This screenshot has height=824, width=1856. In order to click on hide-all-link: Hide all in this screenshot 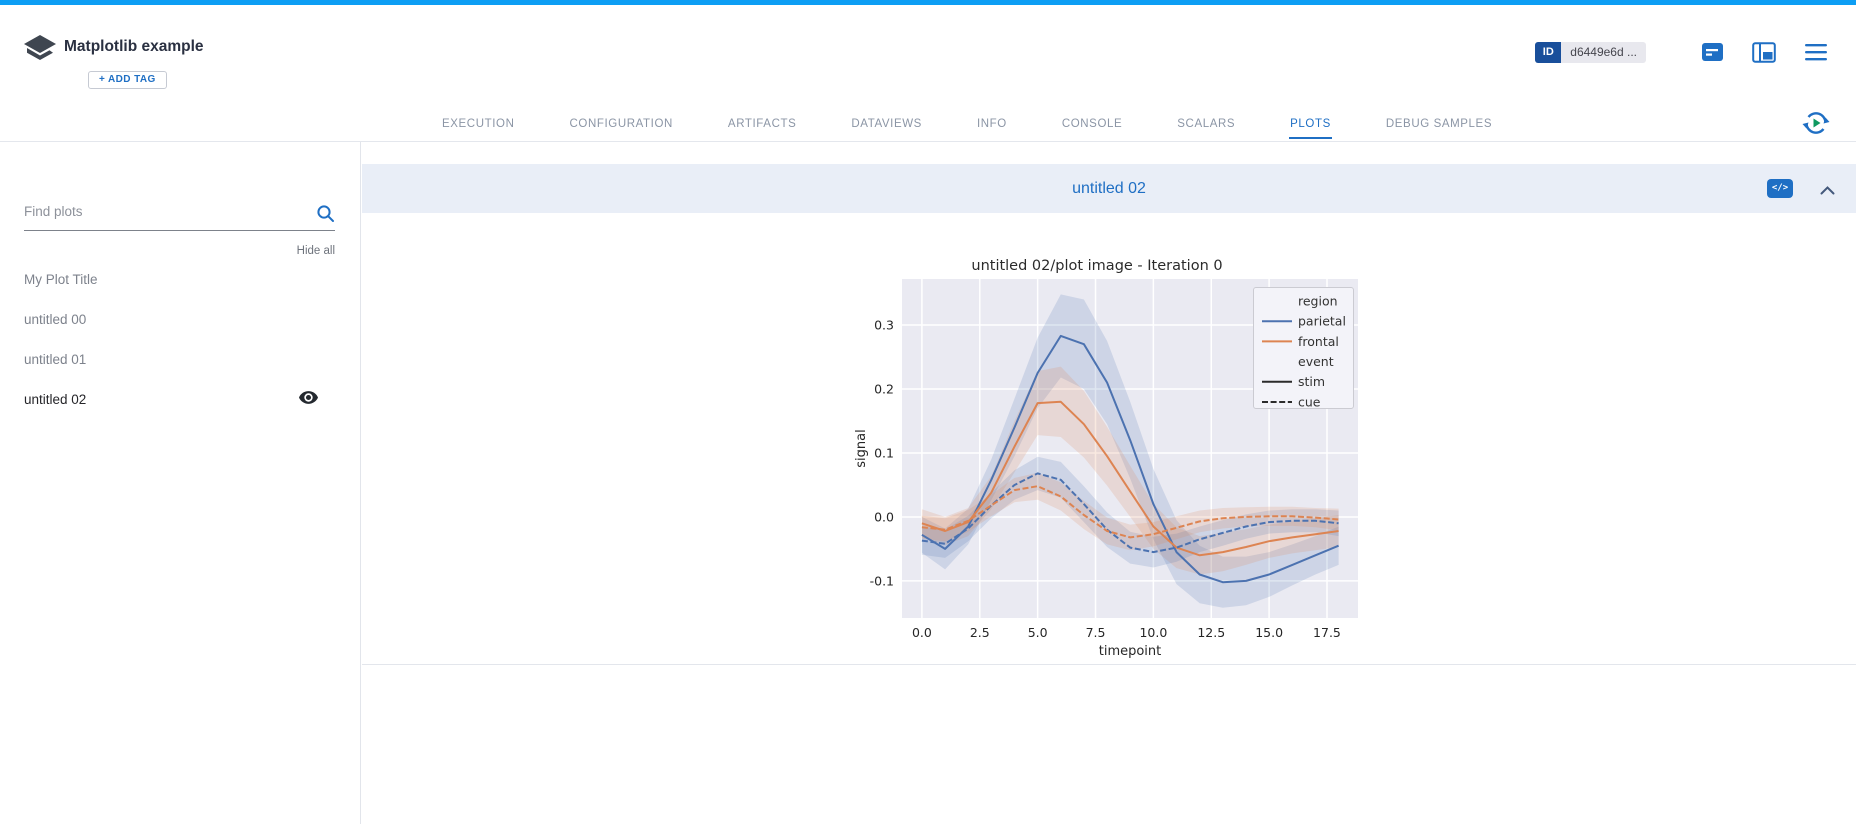, I will do `click(315, 251)`.